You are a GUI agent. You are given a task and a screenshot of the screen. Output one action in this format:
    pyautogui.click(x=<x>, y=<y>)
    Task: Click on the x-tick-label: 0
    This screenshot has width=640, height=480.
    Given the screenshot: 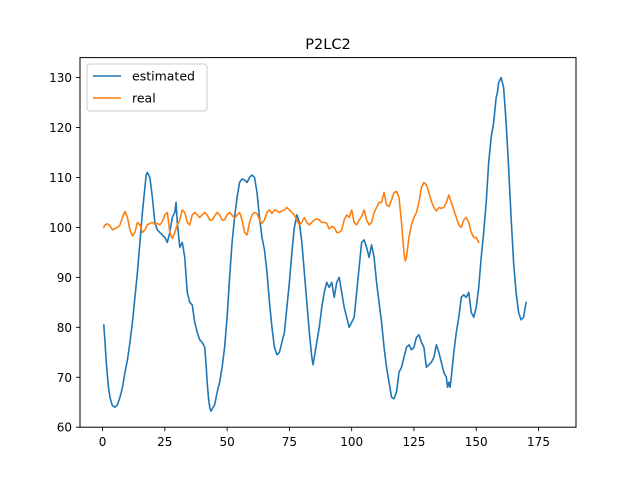 What is the action you would take?
    pyautogui.click(x=103, y=442)
    